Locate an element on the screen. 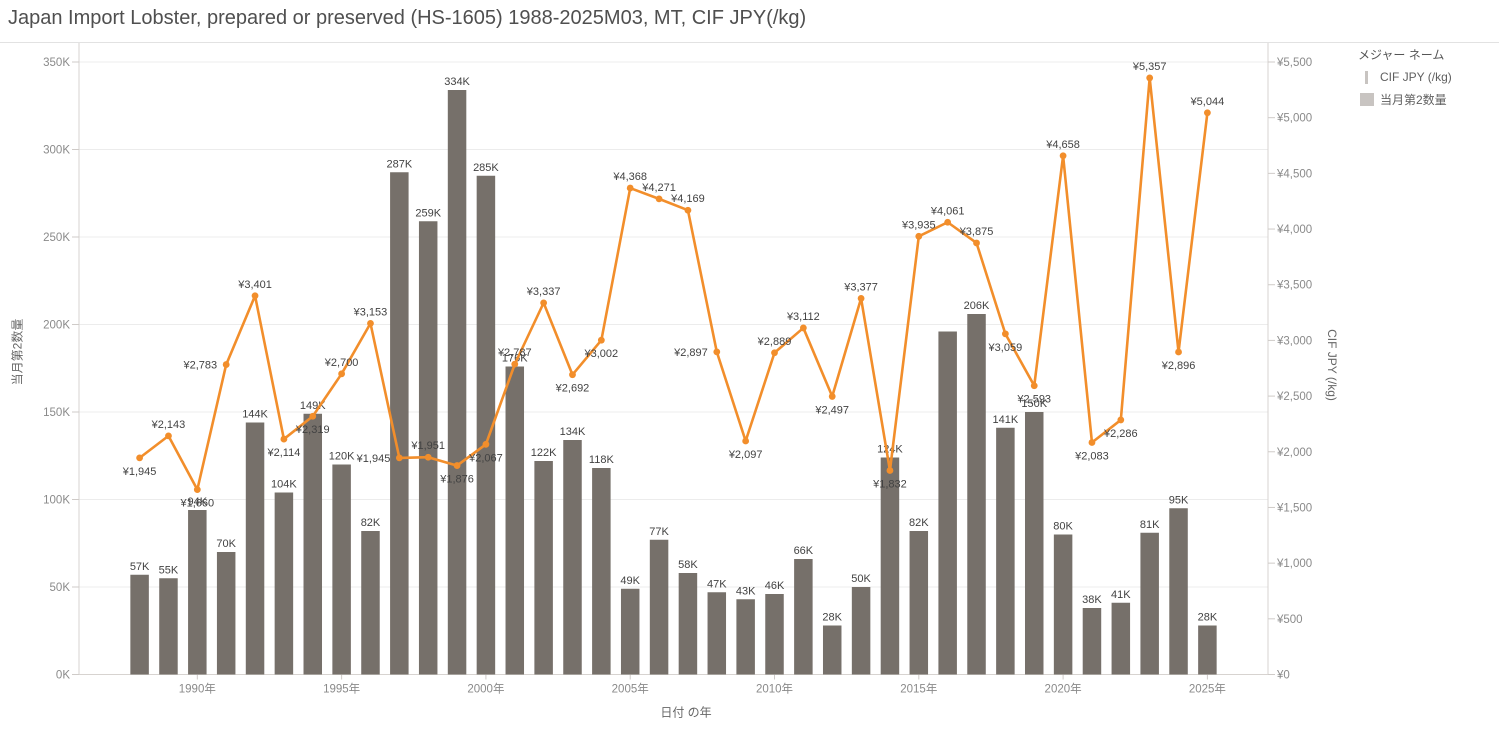 The height and width of the screenshot is (732, 1499). bar-2023 is located at coordinates (1149, 603).